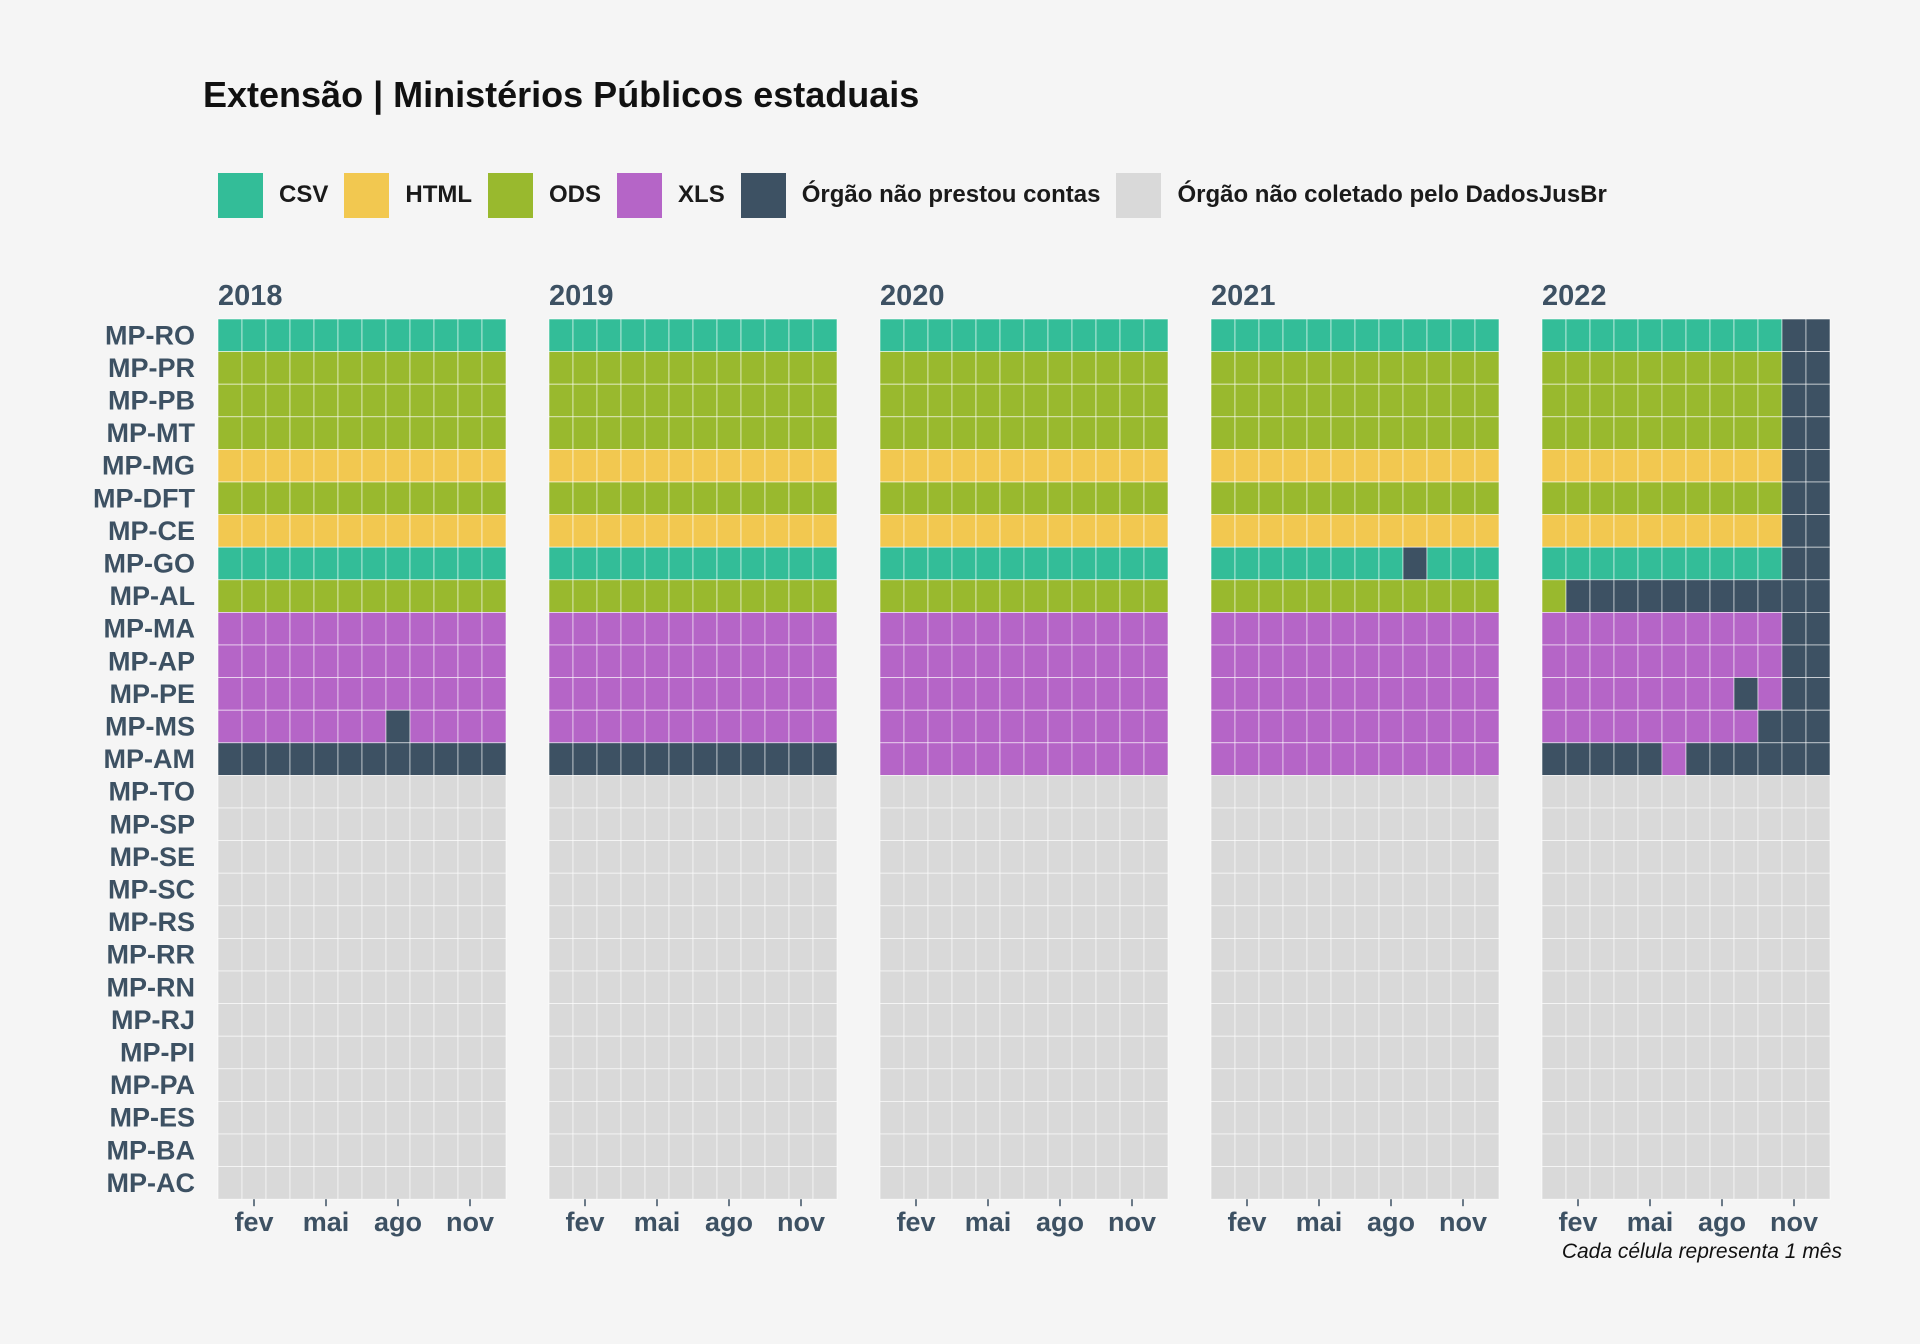 The image size is (1920, 1344). What do you see at coordinates (157, 1053) in the screenshot?
I see `y-tick-label: MP-PI` at bounding box center [157, 1053].